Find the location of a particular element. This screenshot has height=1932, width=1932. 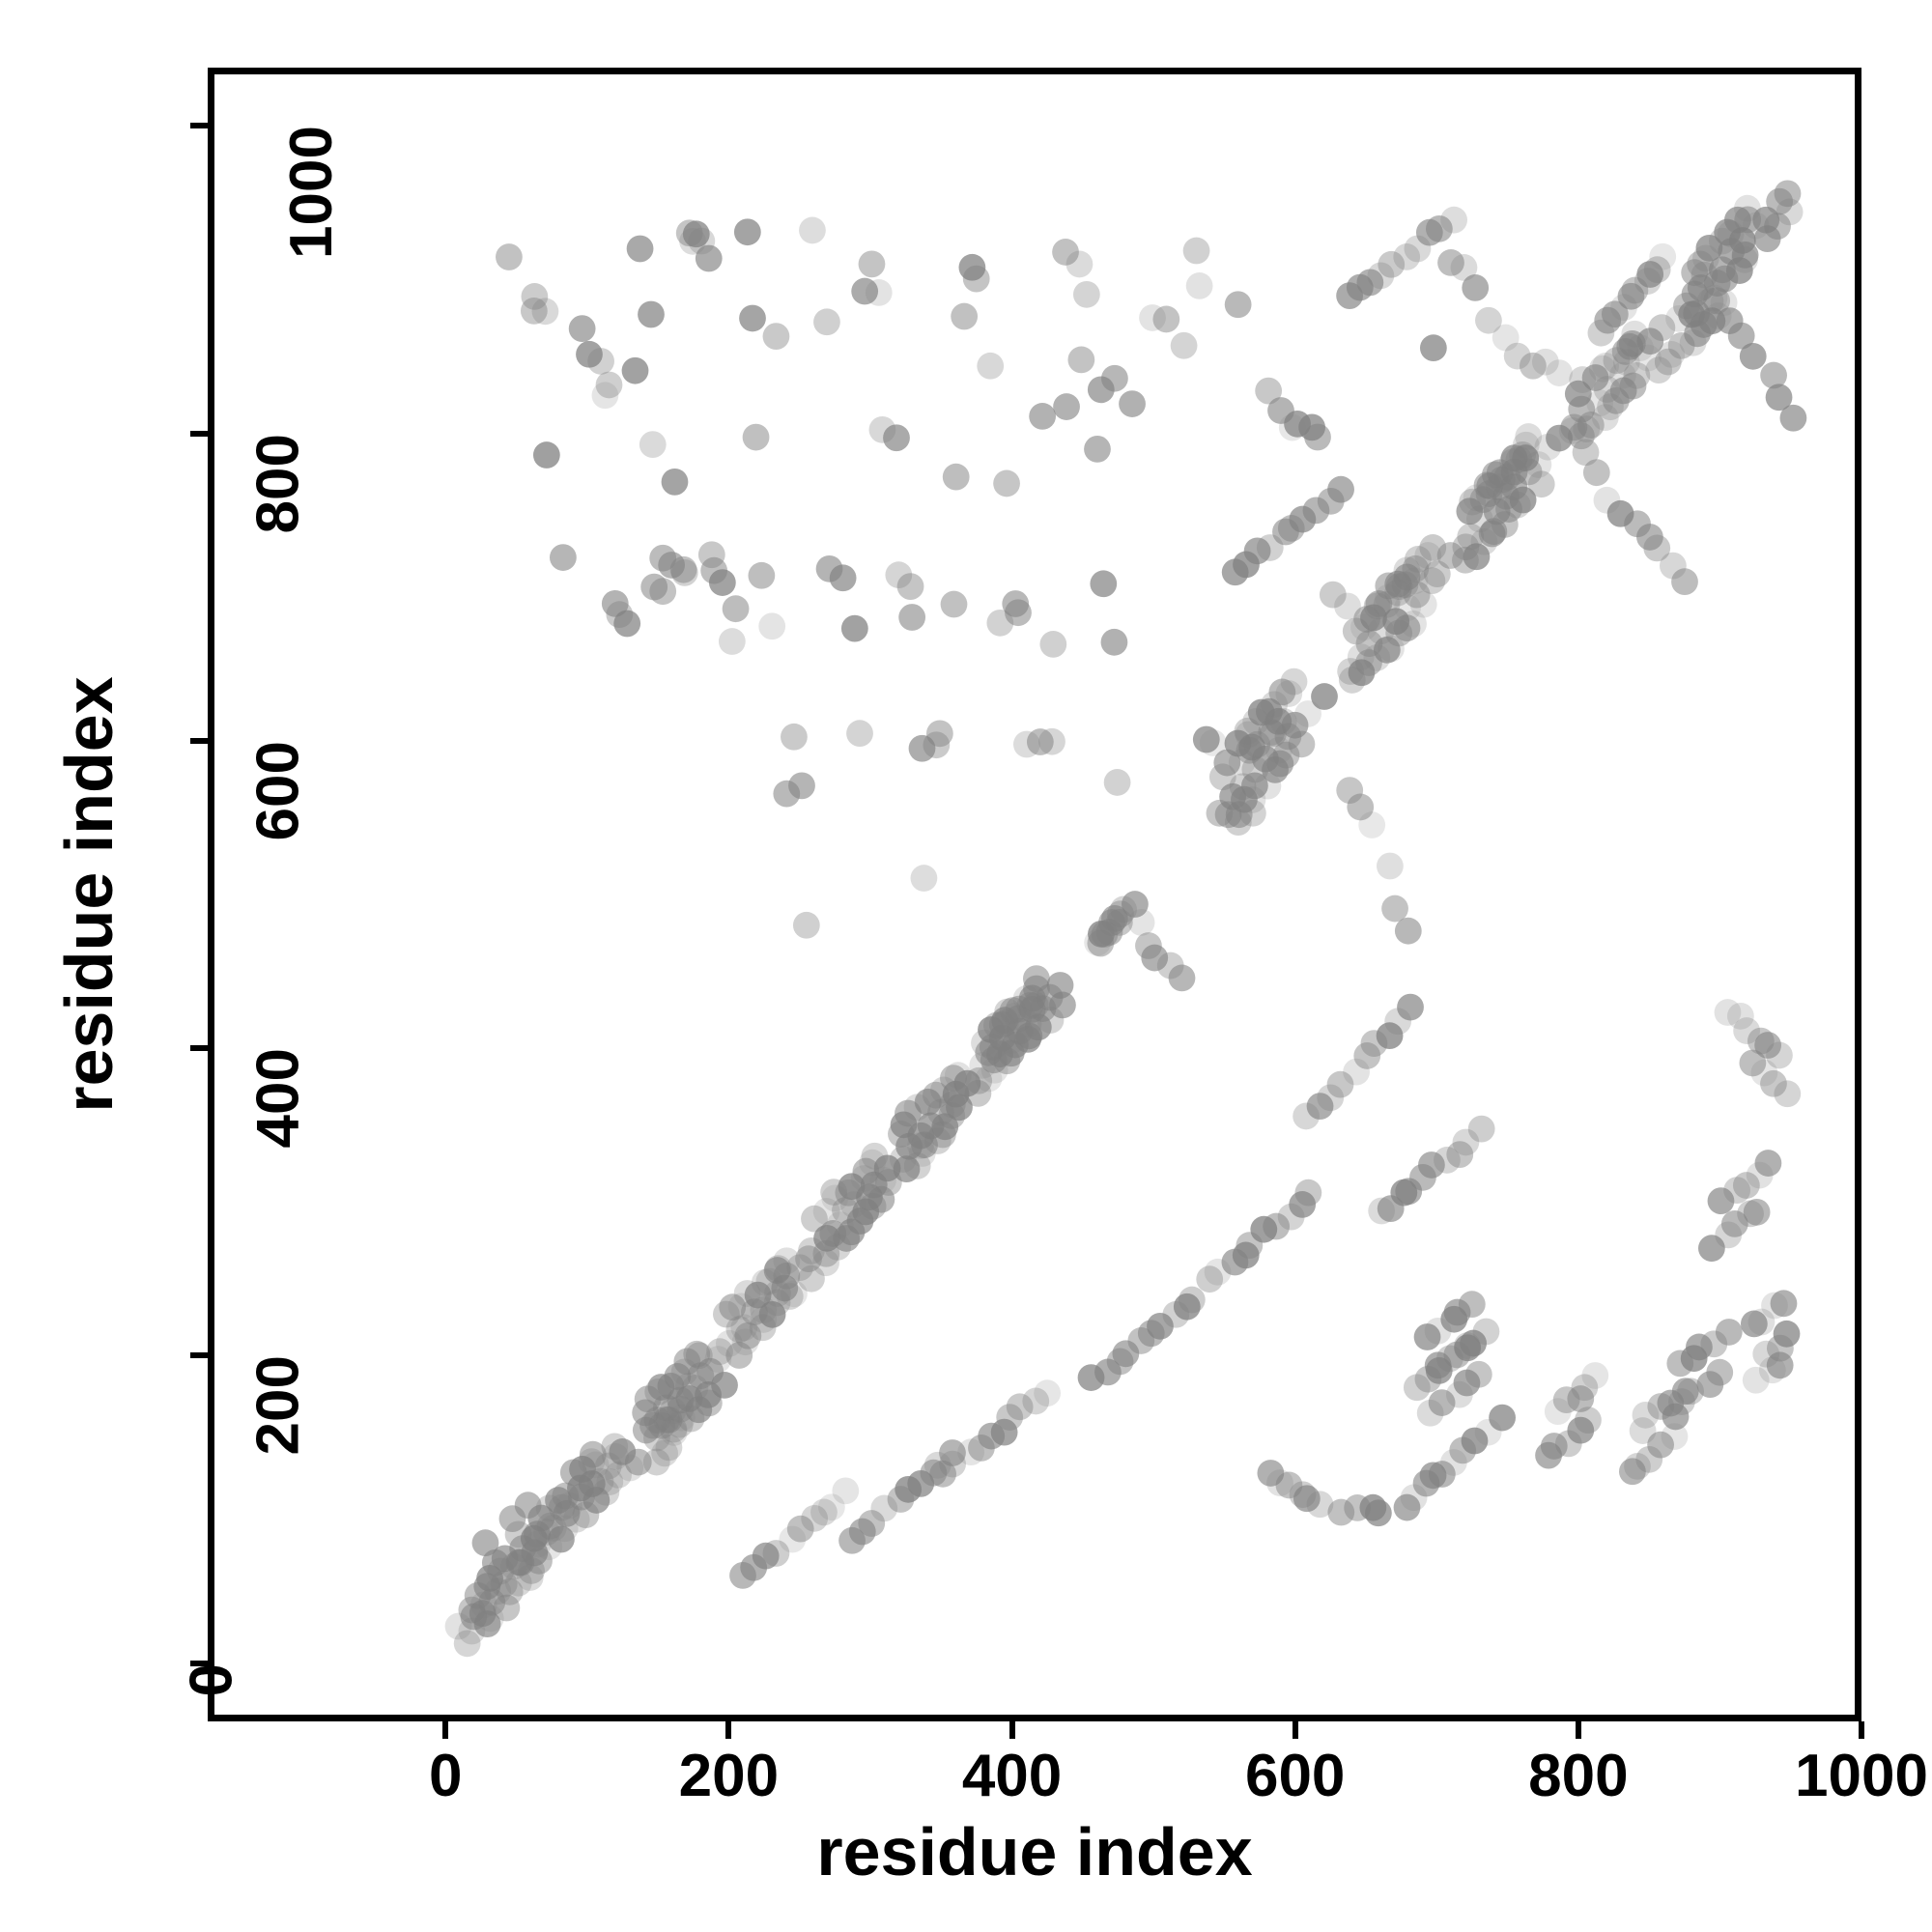

x-axis-tick-label: 400 is located at coordinates (1012, 1776).